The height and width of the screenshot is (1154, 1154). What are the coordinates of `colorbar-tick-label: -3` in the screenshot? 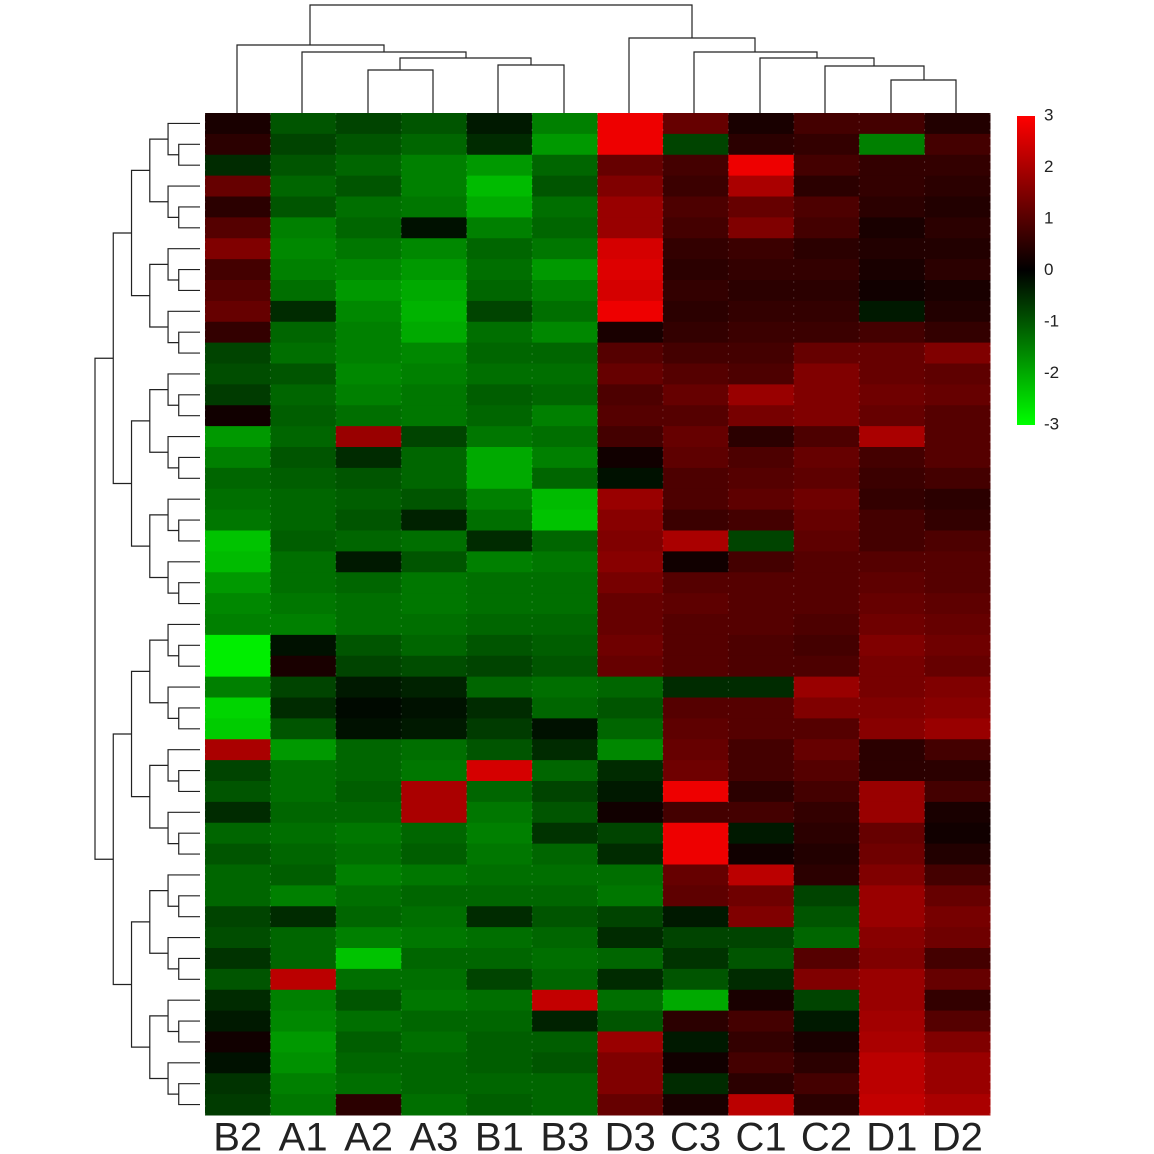 It's located at (1051, 423).